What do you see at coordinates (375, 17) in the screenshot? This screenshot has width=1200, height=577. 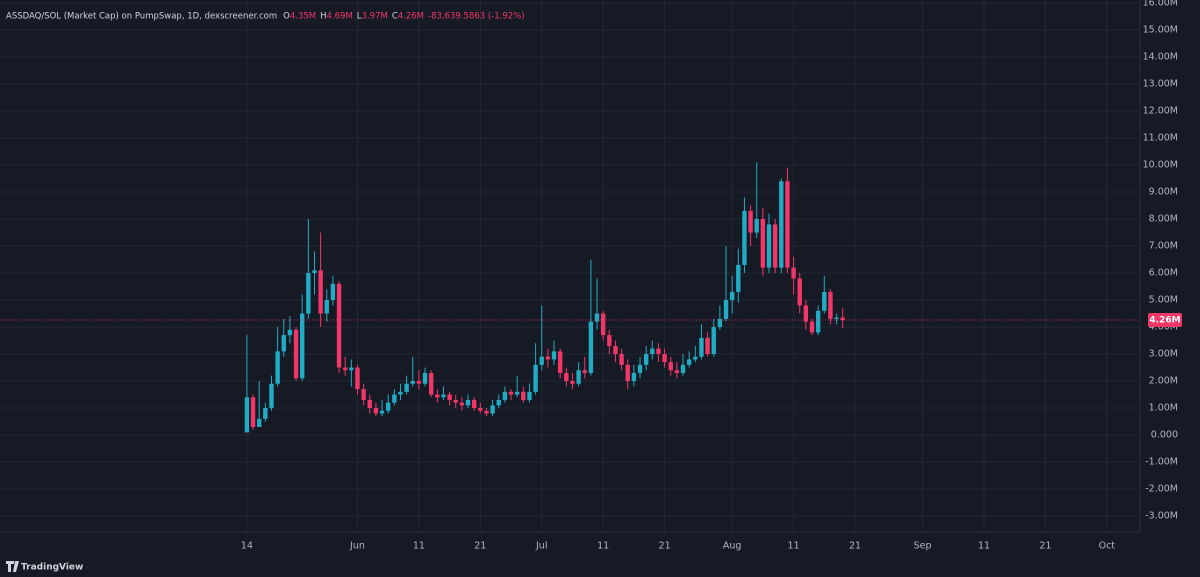 I see `ohlc-value: 3.97M` at bounding box center [375, 17].